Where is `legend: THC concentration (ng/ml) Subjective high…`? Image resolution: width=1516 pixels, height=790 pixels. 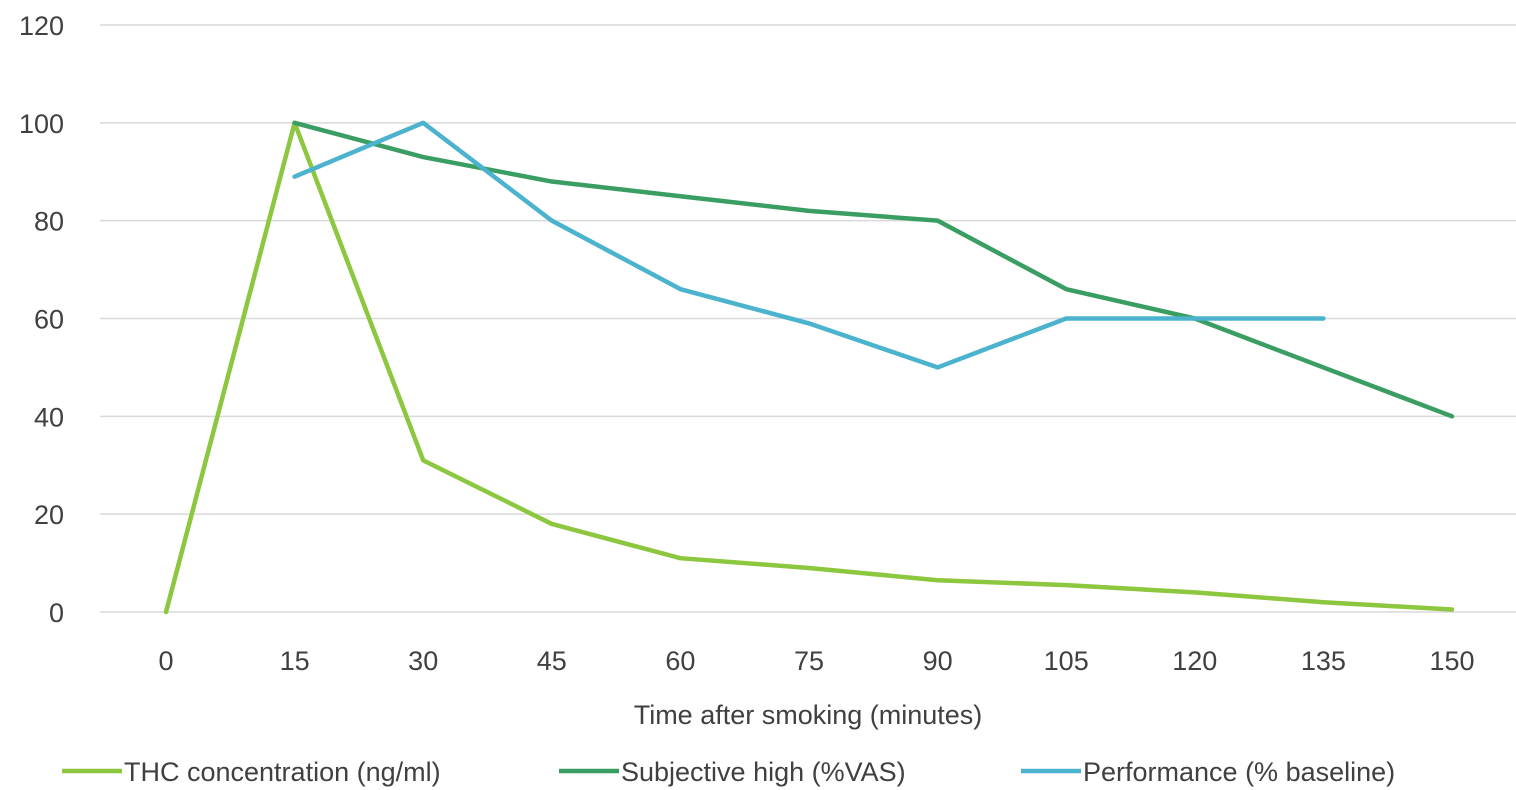 legend: THC concentration (ng/ml) Subjective high… is located at coordinates (728, 772).